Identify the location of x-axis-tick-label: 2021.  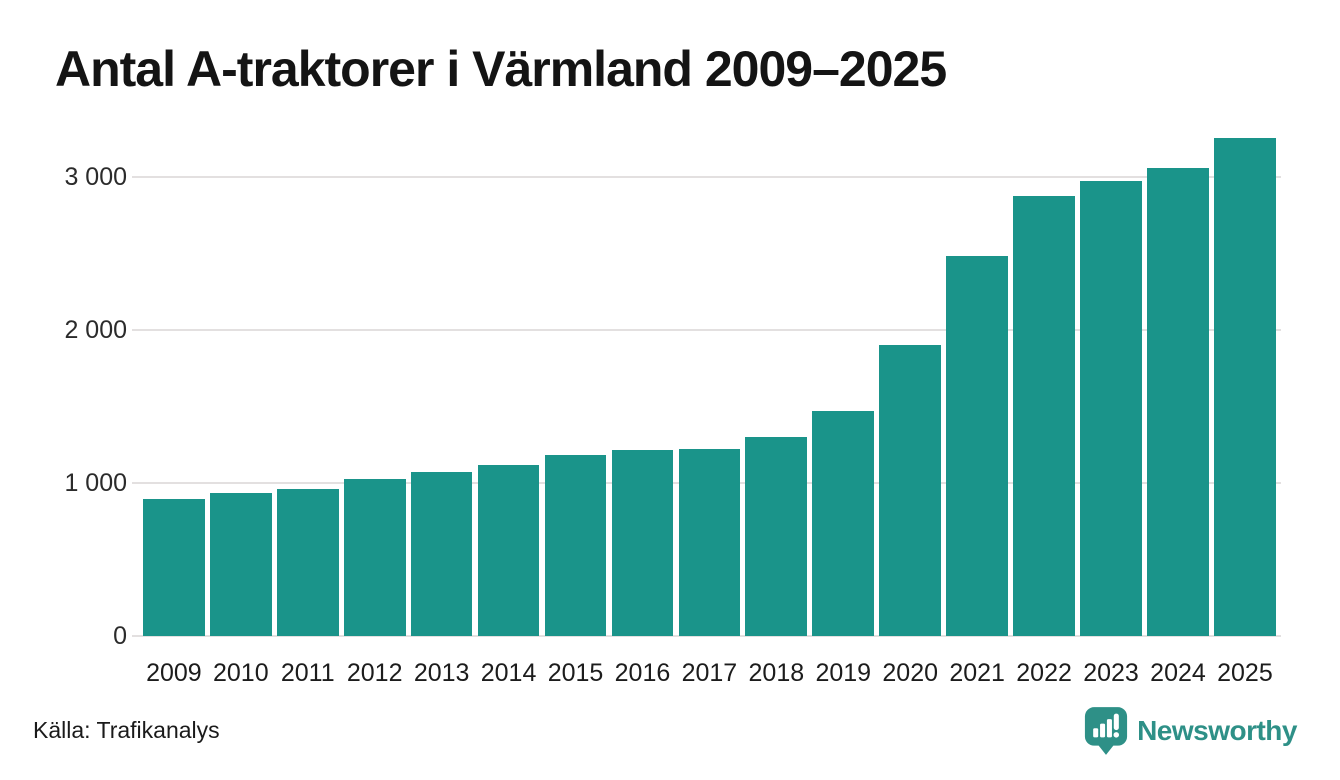
(977, 673).